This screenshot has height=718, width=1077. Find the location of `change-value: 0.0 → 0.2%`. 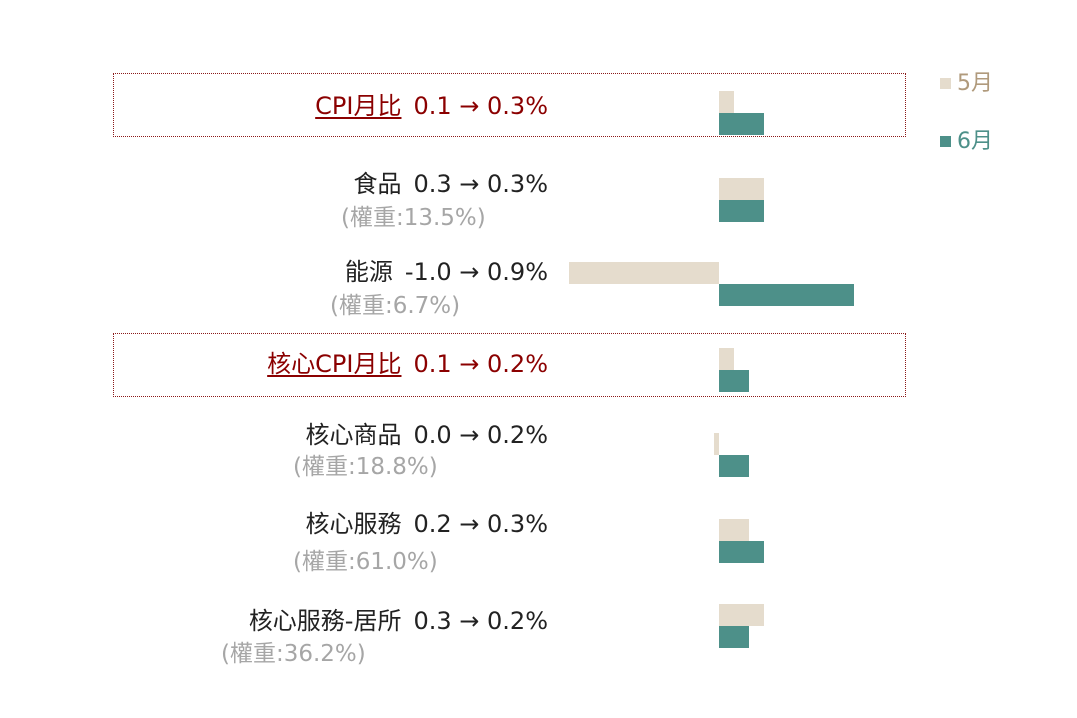

change-value: 0.0 → 0.2% is located at coordinates (480, 435).